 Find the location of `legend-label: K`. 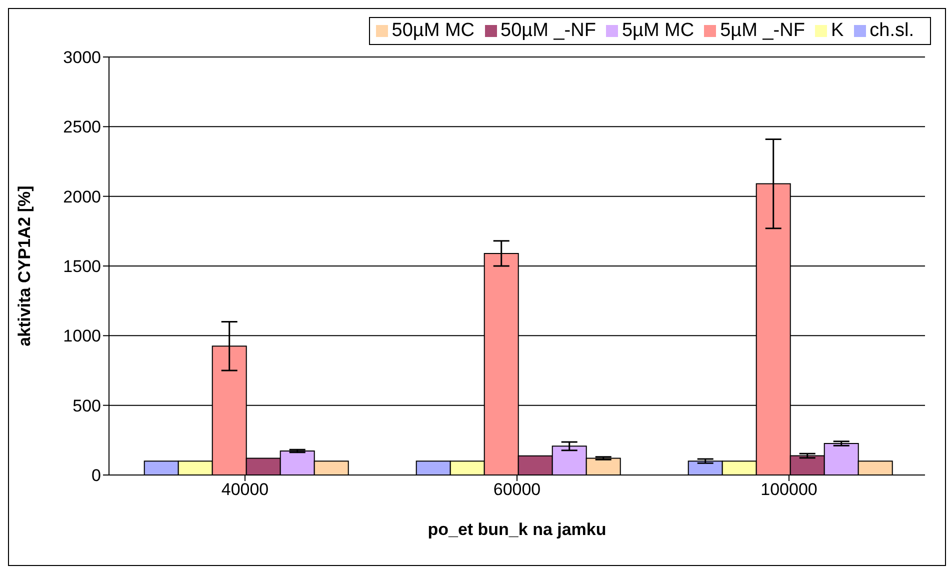

legend-label: K is located at coordinates (837, 30).